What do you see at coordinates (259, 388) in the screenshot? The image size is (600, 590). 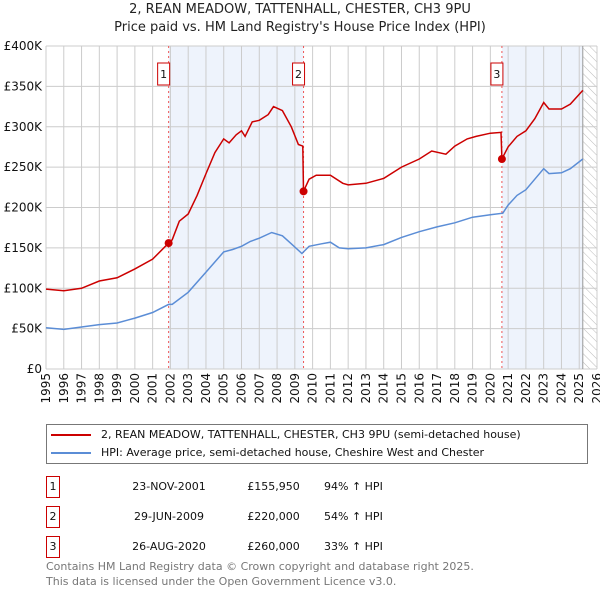 I see `x-tick-label: 2007` at bounding box center [259, 388].